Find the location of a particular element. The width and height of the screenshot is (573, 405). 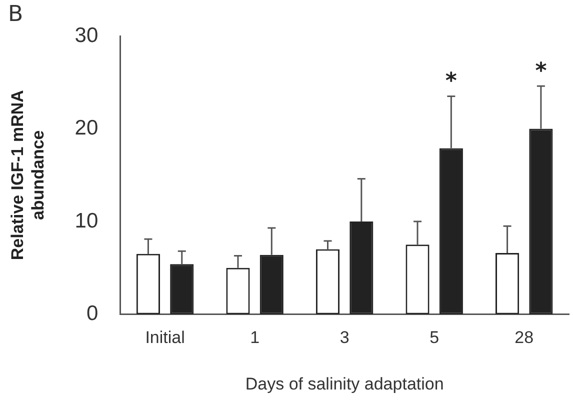

y-tick-label: 0 is located at coordinates (92, 313).